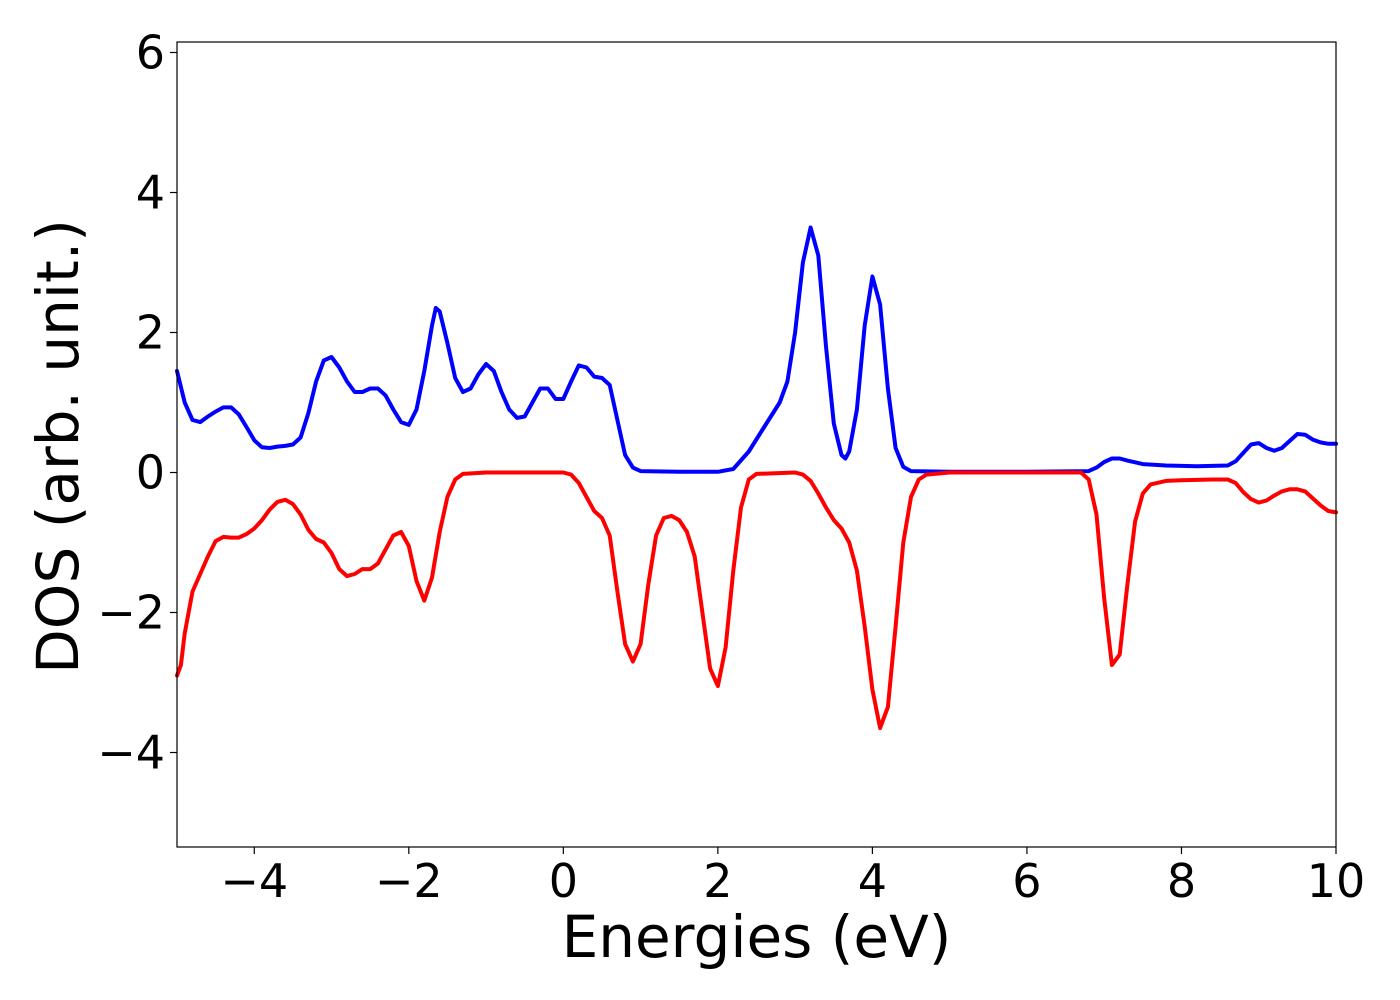 Image resolution: width=1400 pixels, height=1000 pixels. What do you see at coordinates (150, 193) in the screenshot?
I see `y-tick-label: 4` at bounding box center [150, 193].